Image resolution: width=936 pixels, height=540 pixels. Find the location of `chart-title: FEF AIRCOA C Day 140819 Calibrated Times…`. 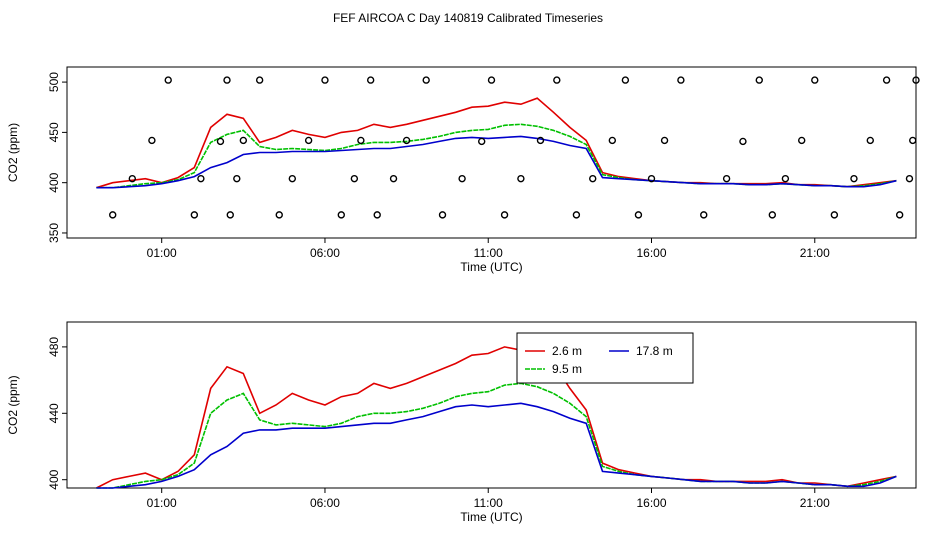

chart-title: FEF AIRCOA C Day 140819 Calibrated Times… is located at coordinates (468, 18).